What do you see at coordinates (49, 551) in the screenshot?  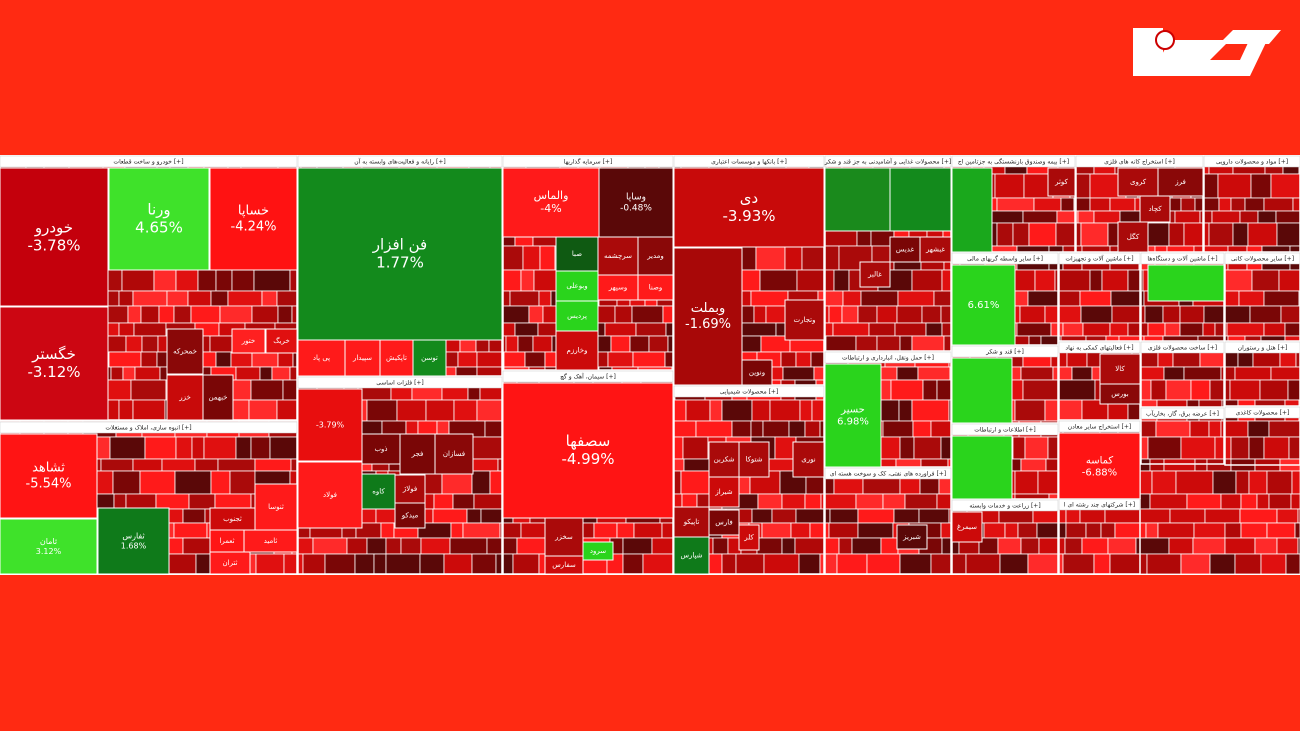 I see `stock-change: 3.12%` at bounding box center [49, 551].